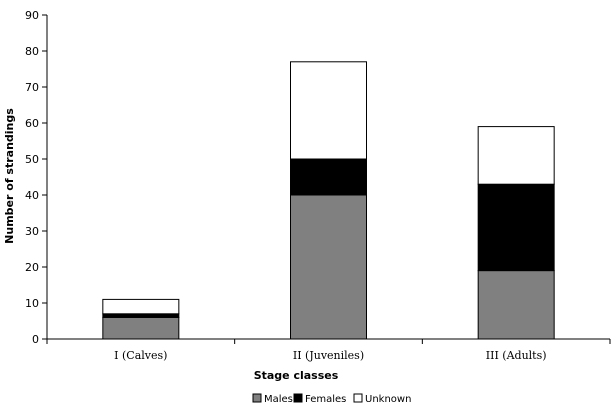 Image resolution: width=614 pixels, height=409 pixels. Describe the element at coordinates (278, 399) in the screenshot. I see `legend-label-males: Males` at that location.